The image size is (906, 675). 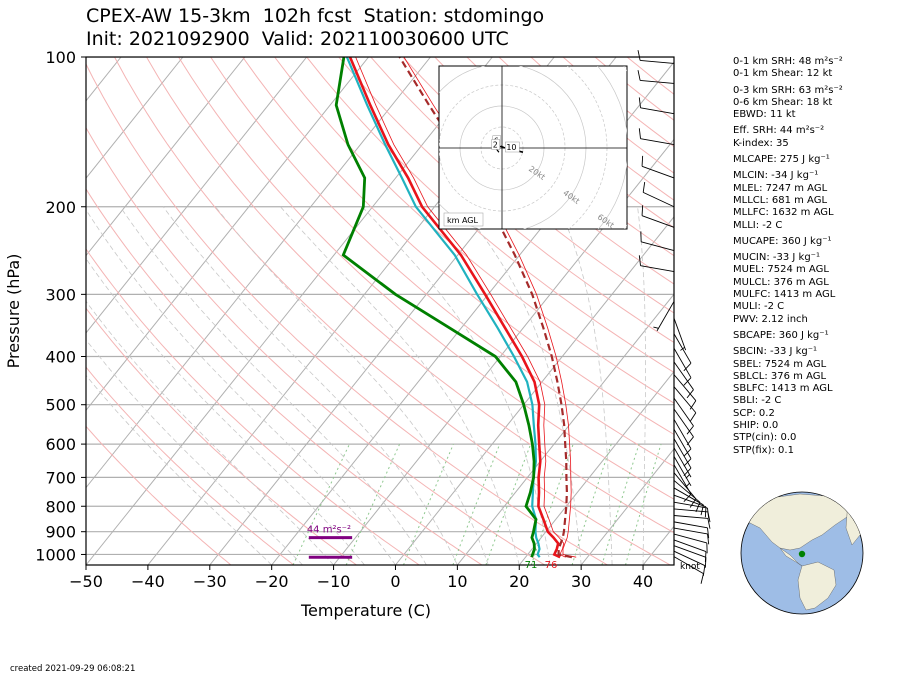 I want to click on parcel-profile, so click(x=485, y=308).